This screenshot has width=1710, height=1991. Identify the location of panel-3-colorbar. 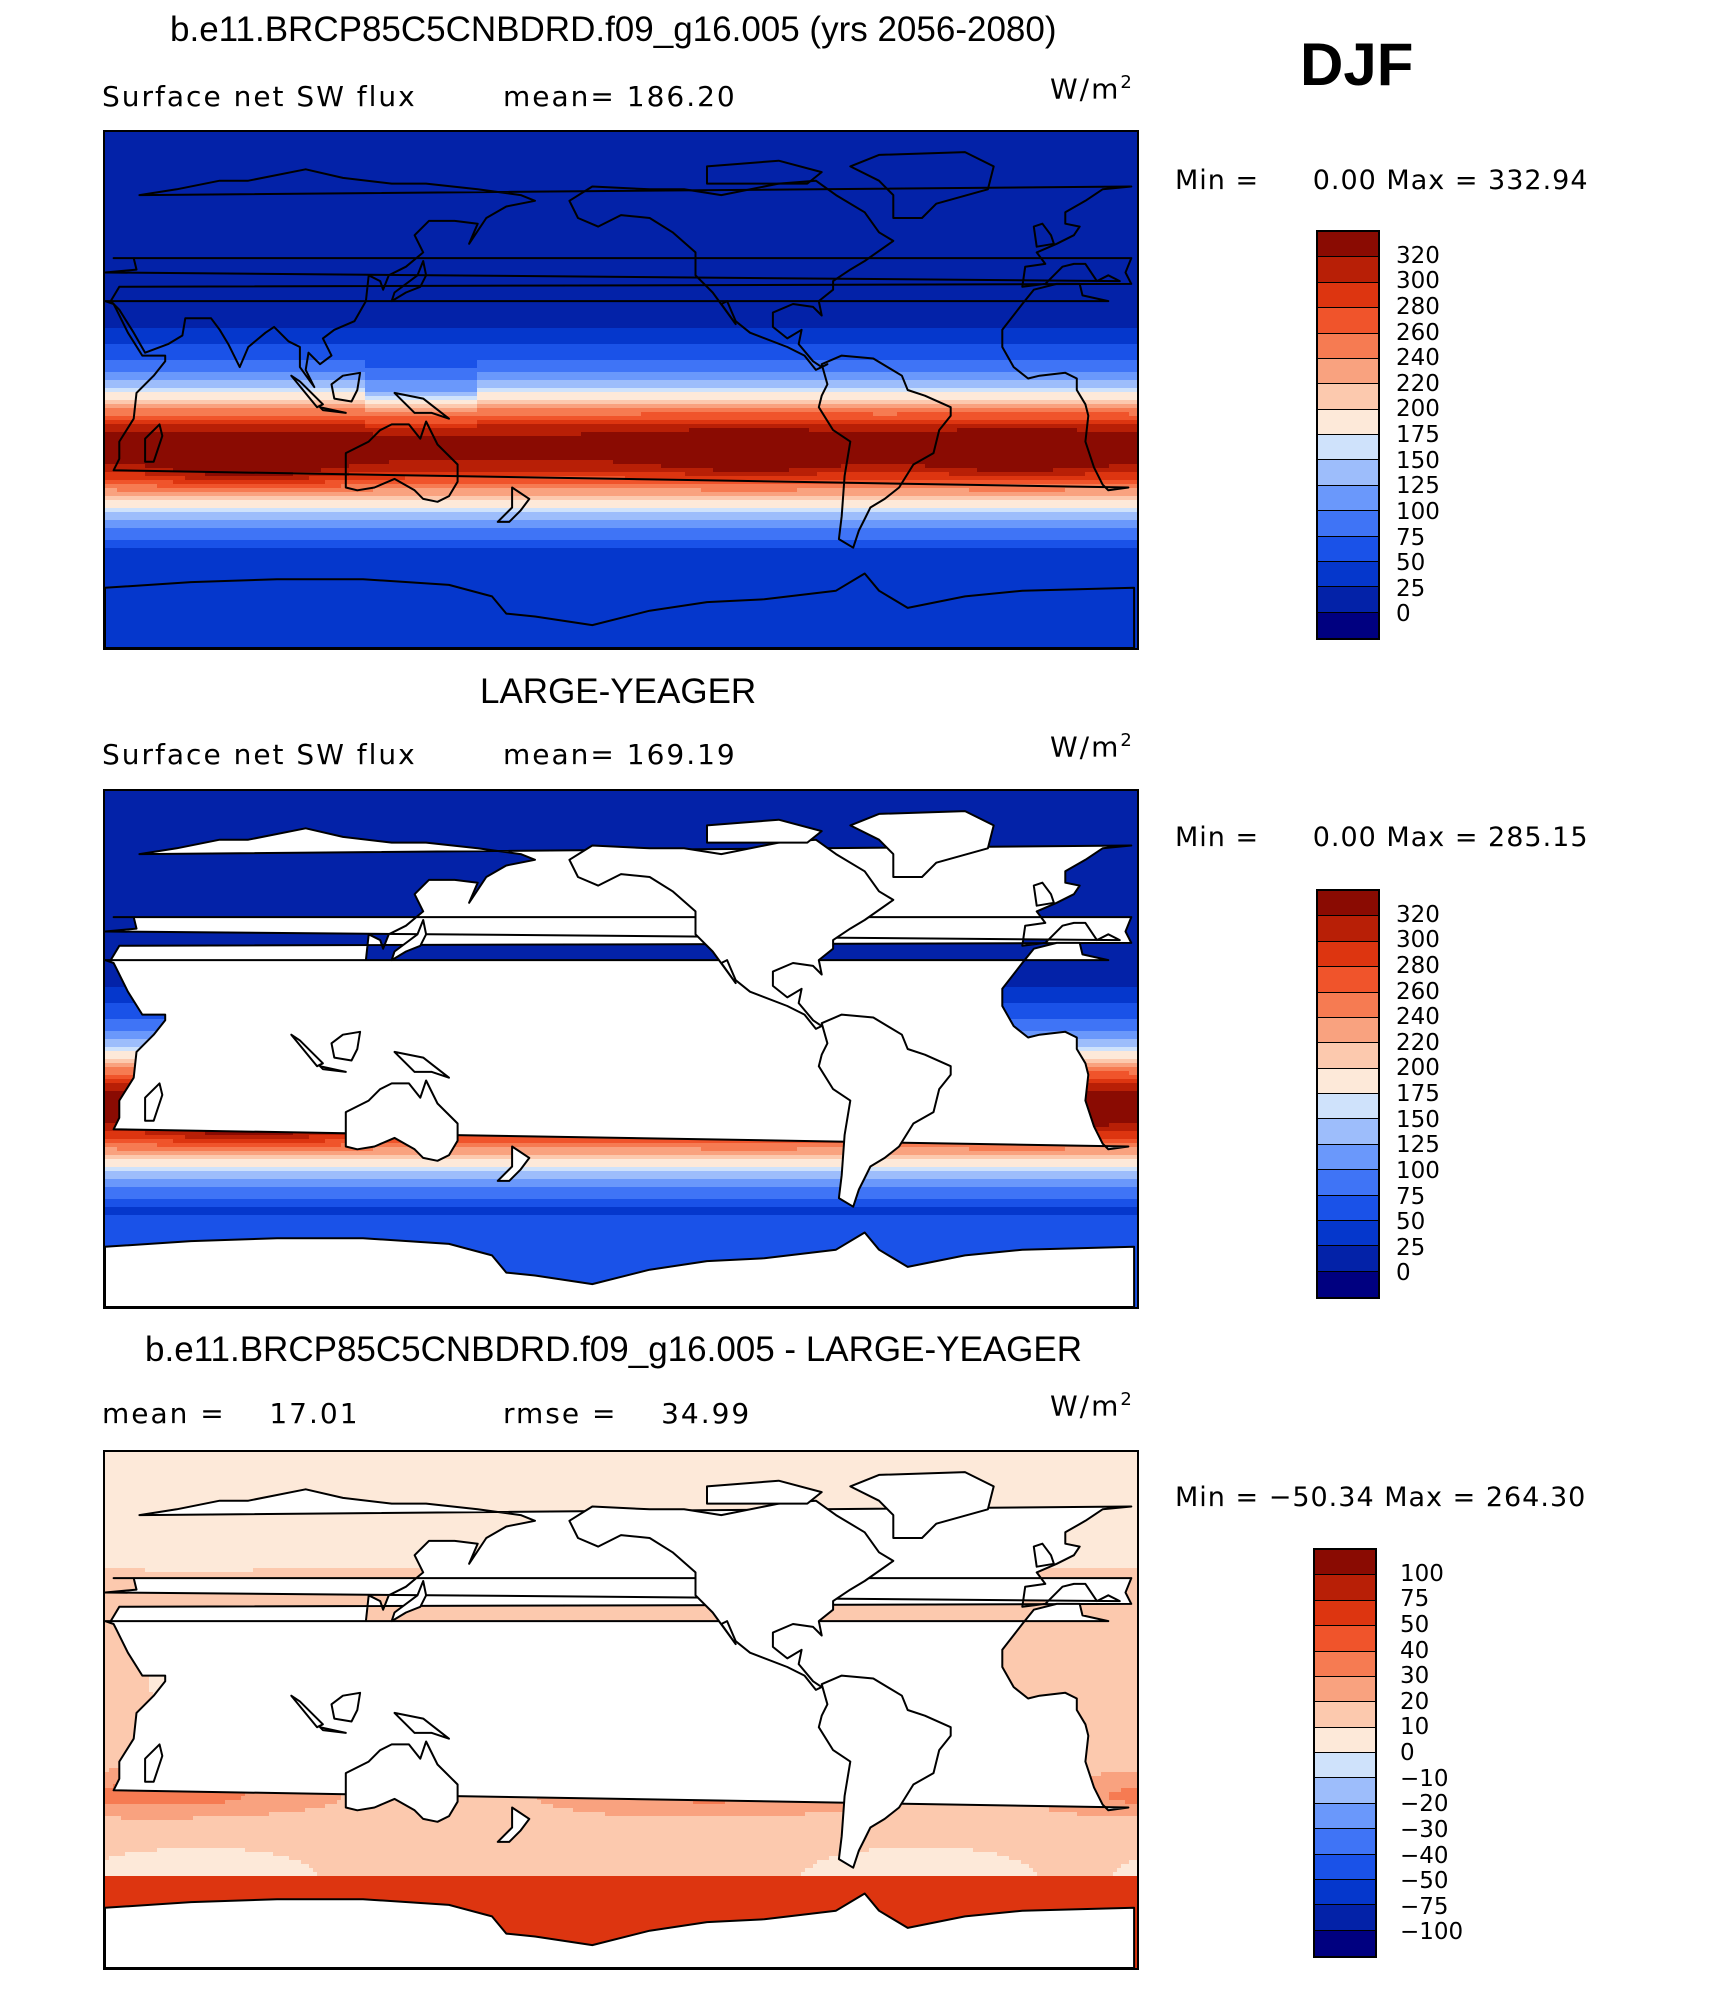
(1345, 1753).